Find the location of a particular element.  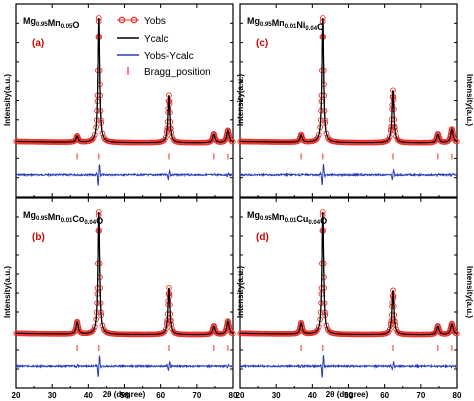

y-axis-label-left: Intensity(a.u.) is located at coordinates (7, 100).